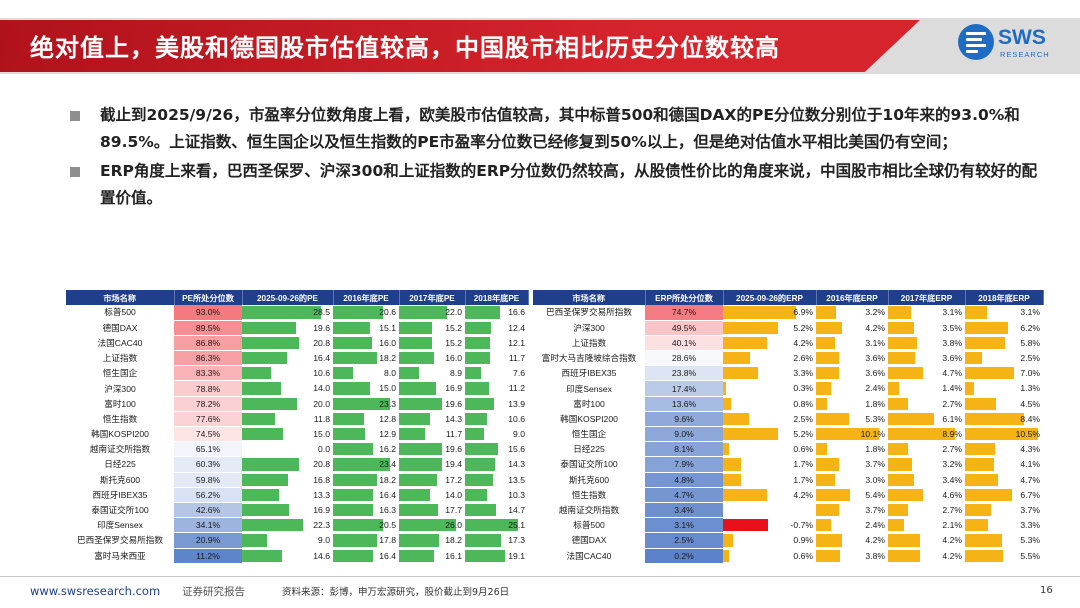 The width and height of the screenshot is (1080, 608). I want to click on erp-value-cell: 7.0%, so click(1004, 373).